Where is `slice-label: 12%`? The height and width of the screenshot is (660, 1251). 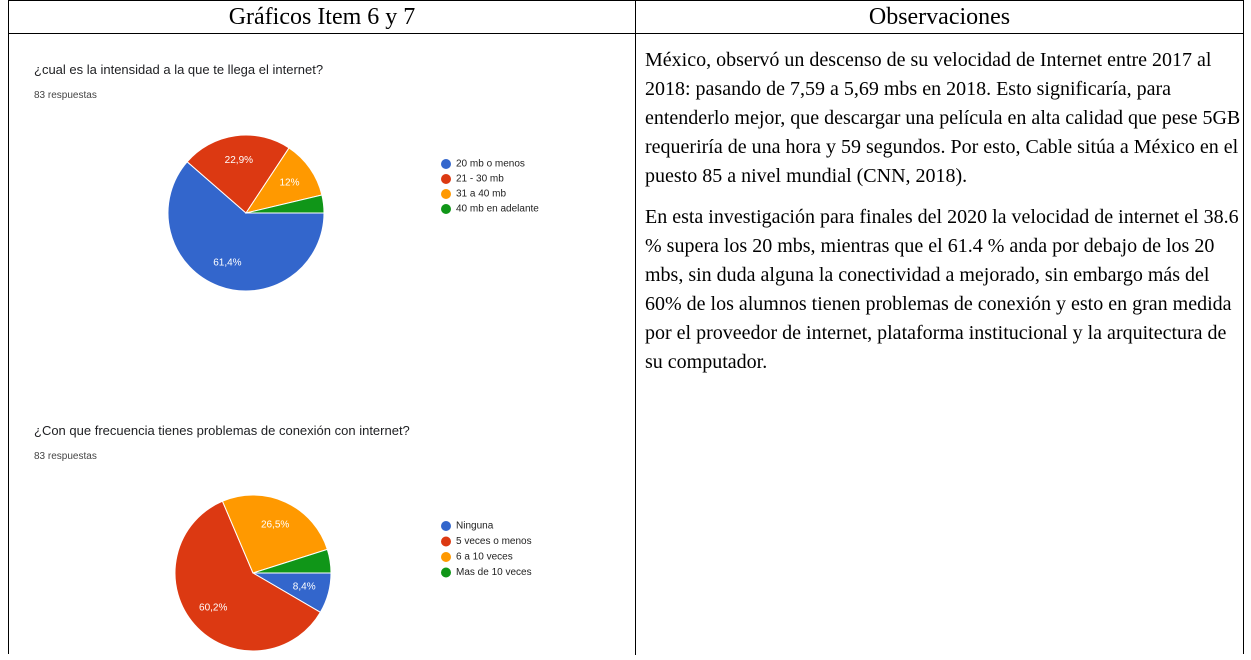
slice-label: 12% is located at coordinates (289, 182).